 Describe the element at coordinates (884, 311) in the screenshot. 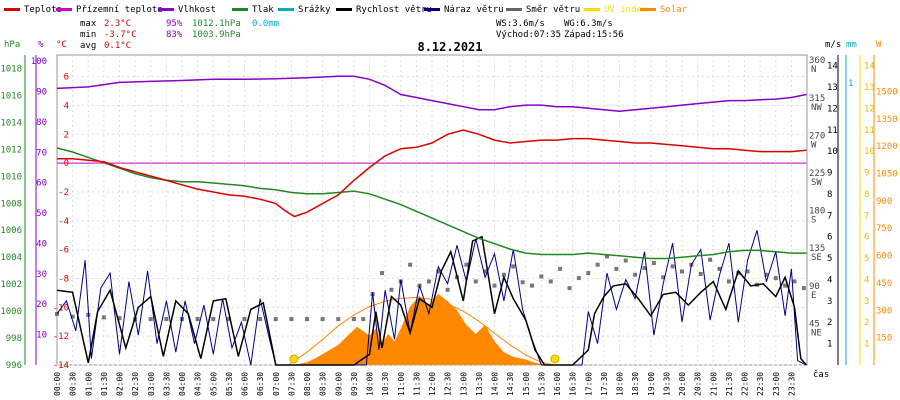

I see `solar-tick-label: 300` at that location.